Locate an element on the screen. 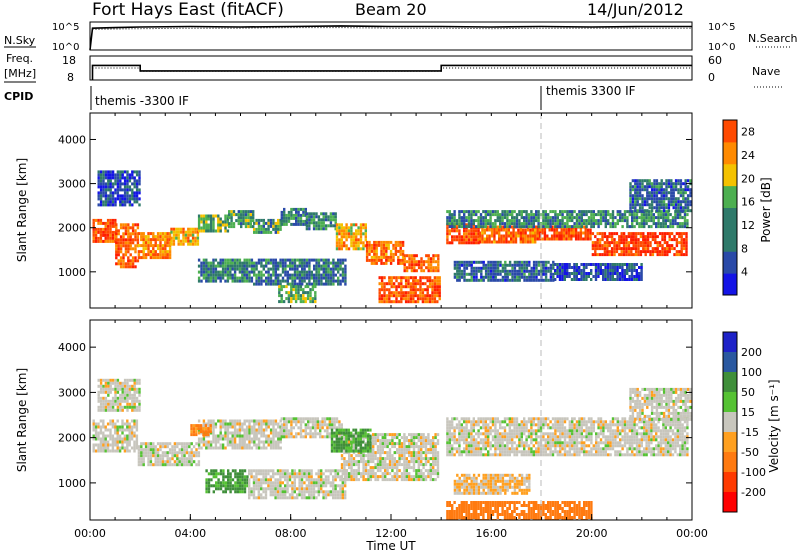 Image resolution: width=800 pixels, height=554 pixels. power-colorbar-tick: 20 is located at coordinates (748, 178).